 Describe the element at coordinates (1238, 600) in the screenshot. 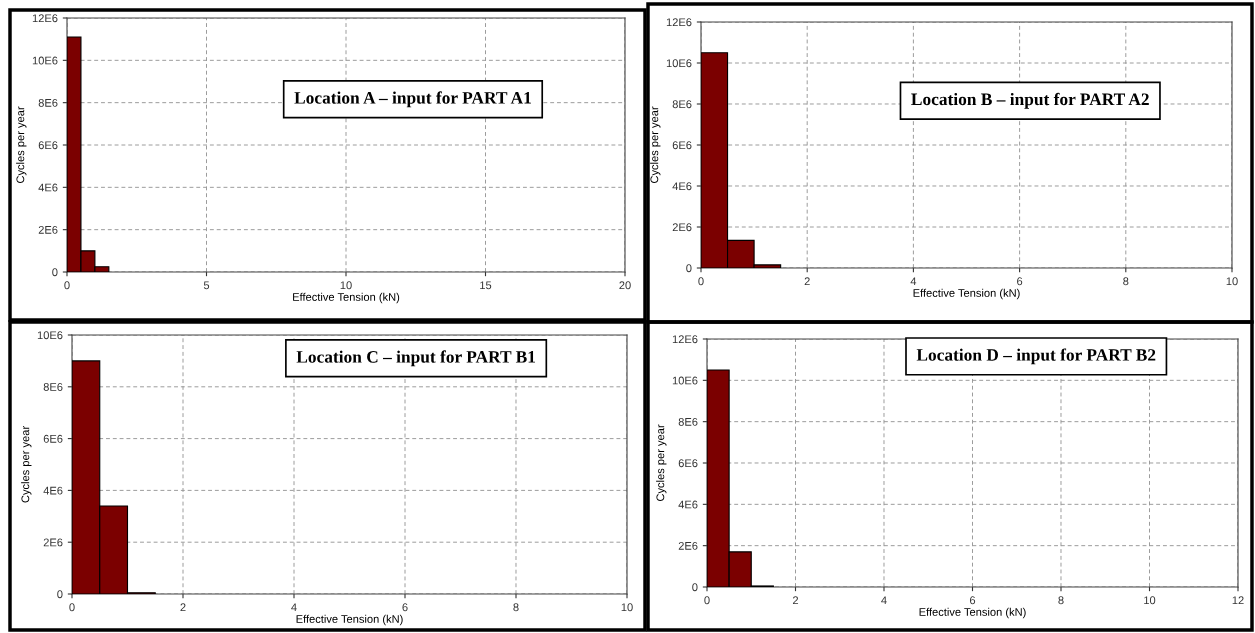

I see `x-tick-label: 12` at that location.